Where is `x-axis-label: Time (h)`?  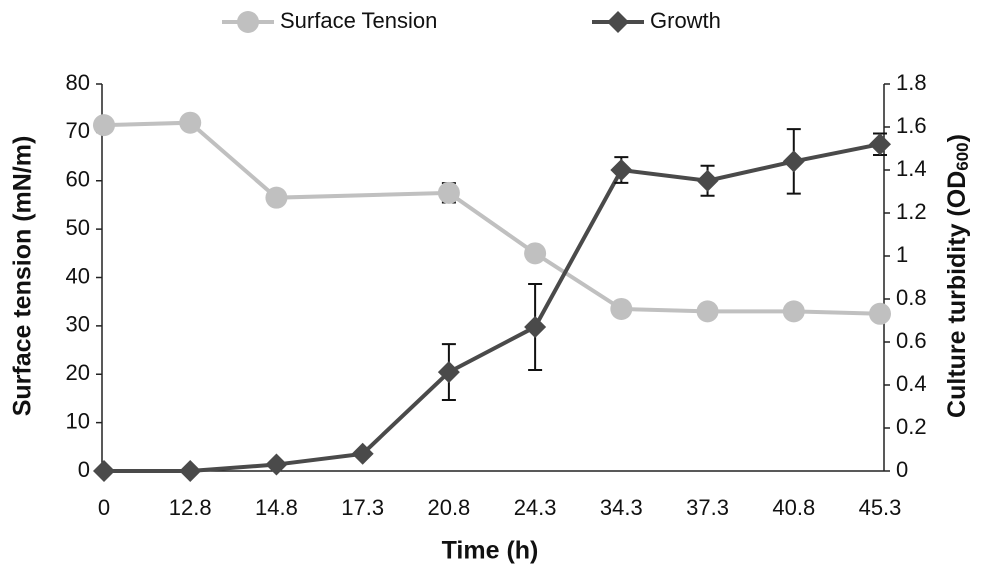
x-axis-label: Time (h) is located at coordinates (490, 551).